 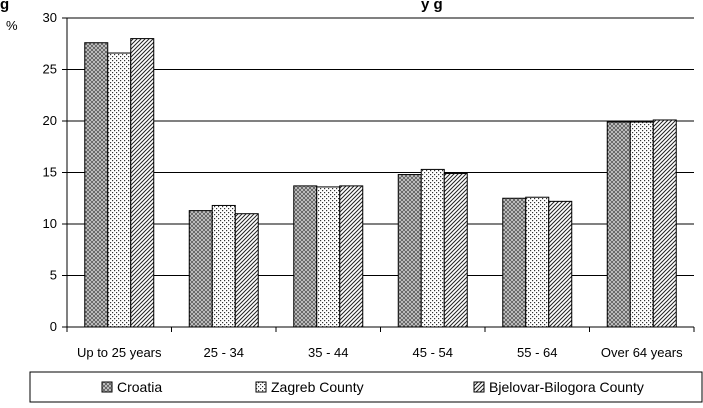 I want to click on y-tick-label: 15, so click(x=50, y=172).